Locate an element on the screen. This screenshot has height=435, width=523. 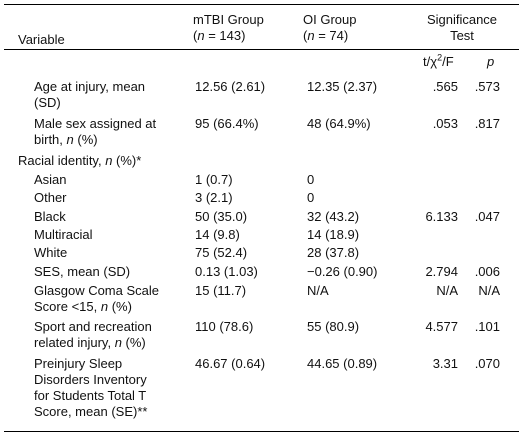
col-header-mtbi-title: mTBI Group is located at coordinates (228, 19).